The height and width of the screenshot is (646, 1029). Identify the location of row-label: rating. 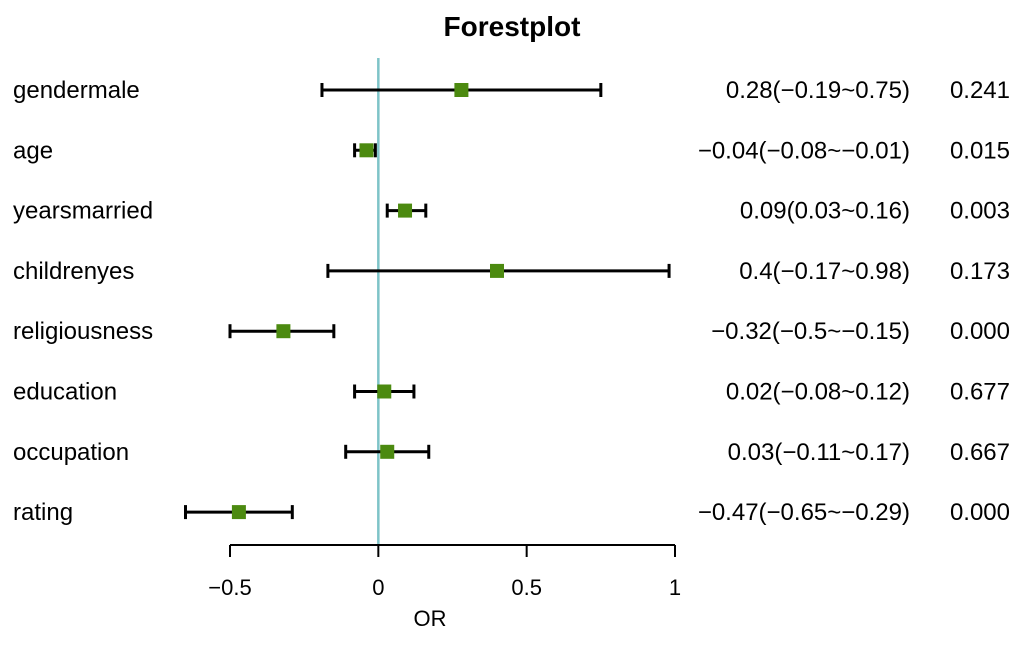
(43, 512).